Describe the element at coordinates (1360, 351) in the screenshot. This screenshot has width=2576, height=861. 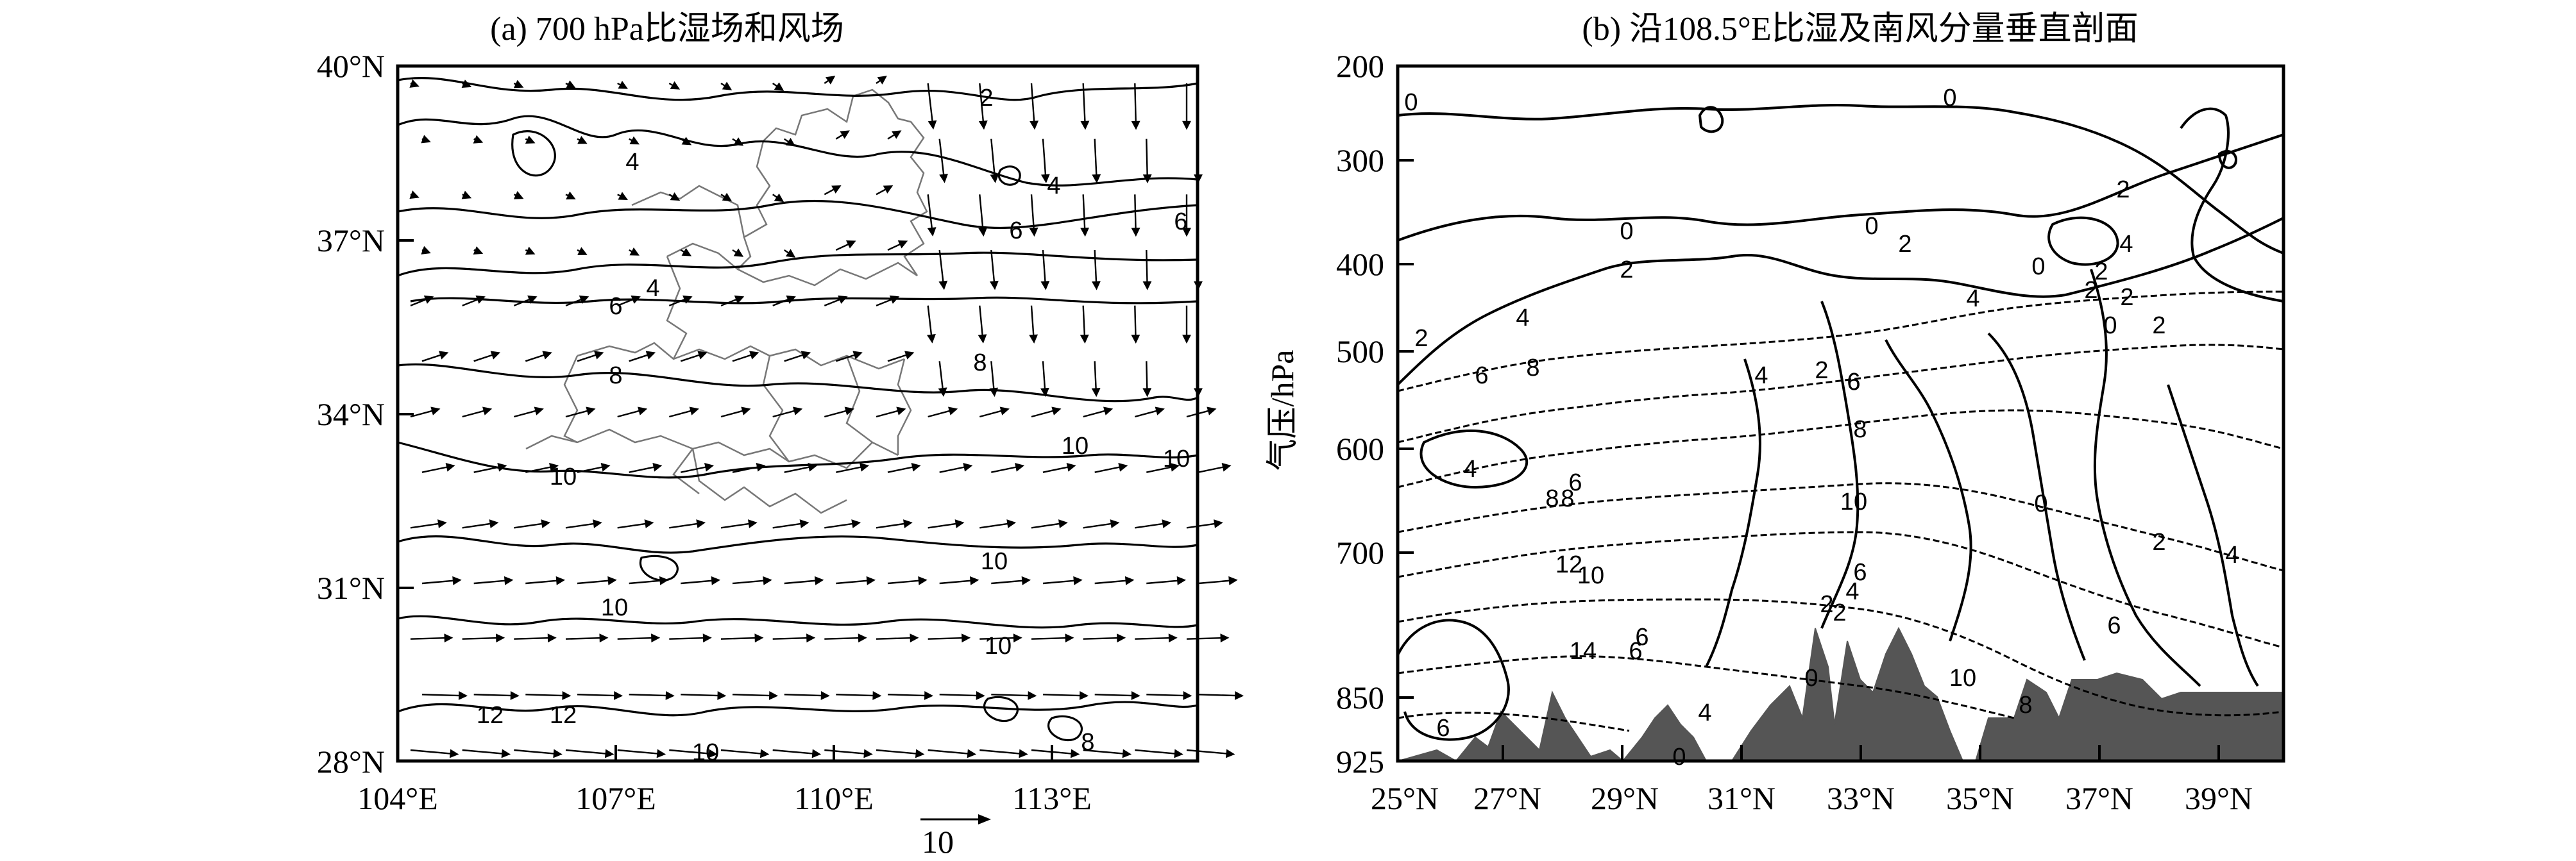
I see `y-tick-label: 500` at that location.